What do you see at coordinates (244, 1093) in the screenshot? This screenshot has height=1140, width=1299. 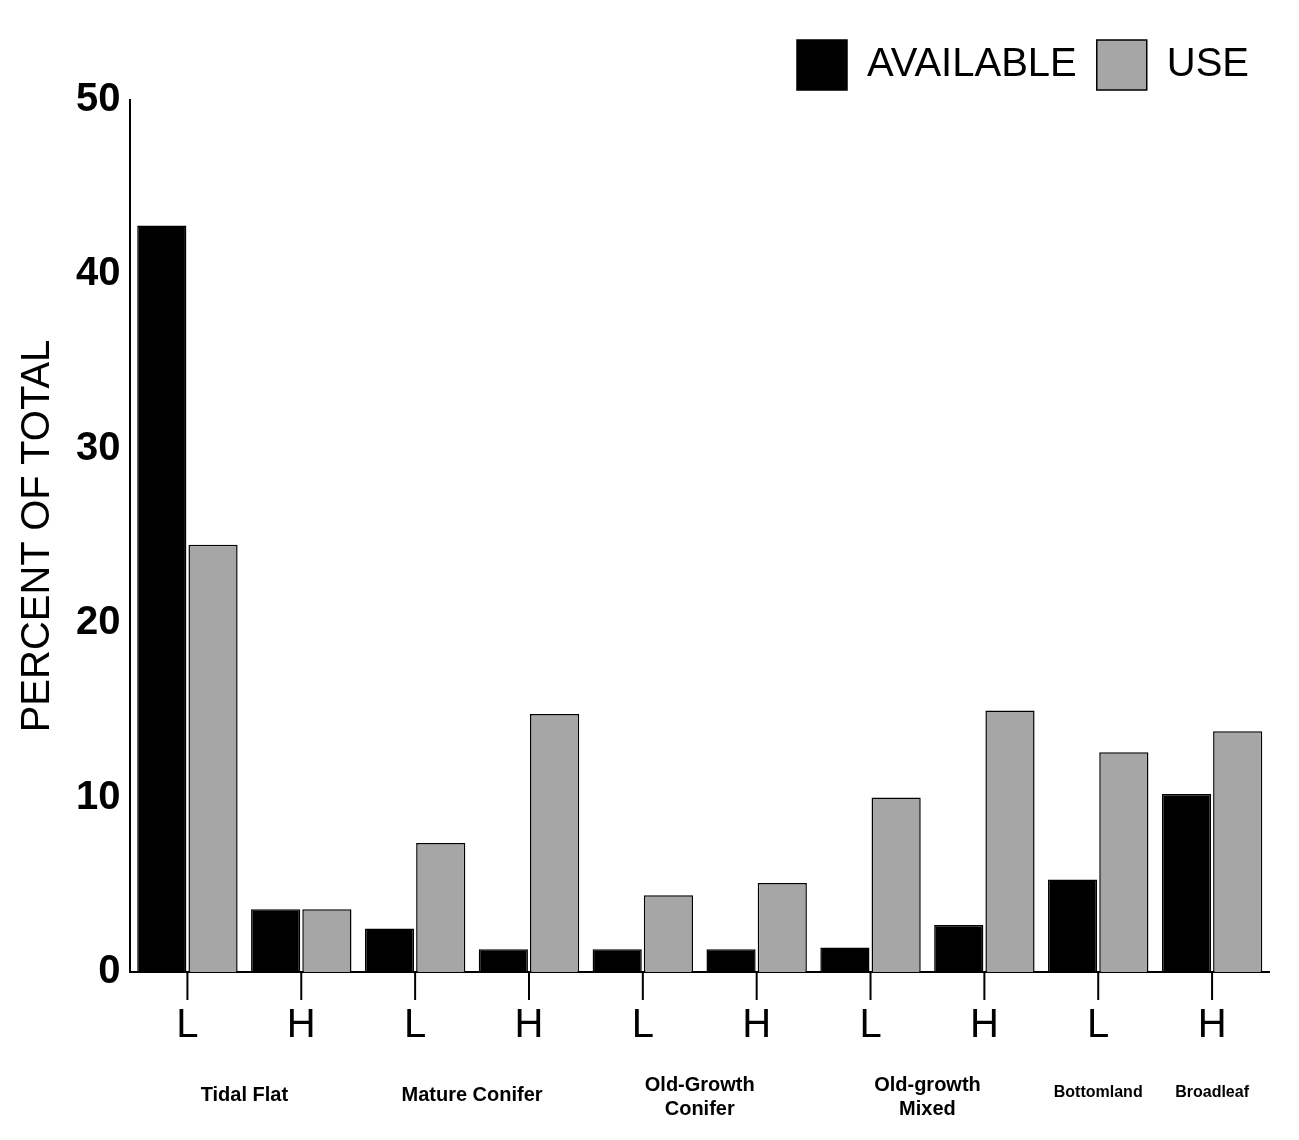 I see `text: Tidal Flat` at bounding box center [244, 1093].